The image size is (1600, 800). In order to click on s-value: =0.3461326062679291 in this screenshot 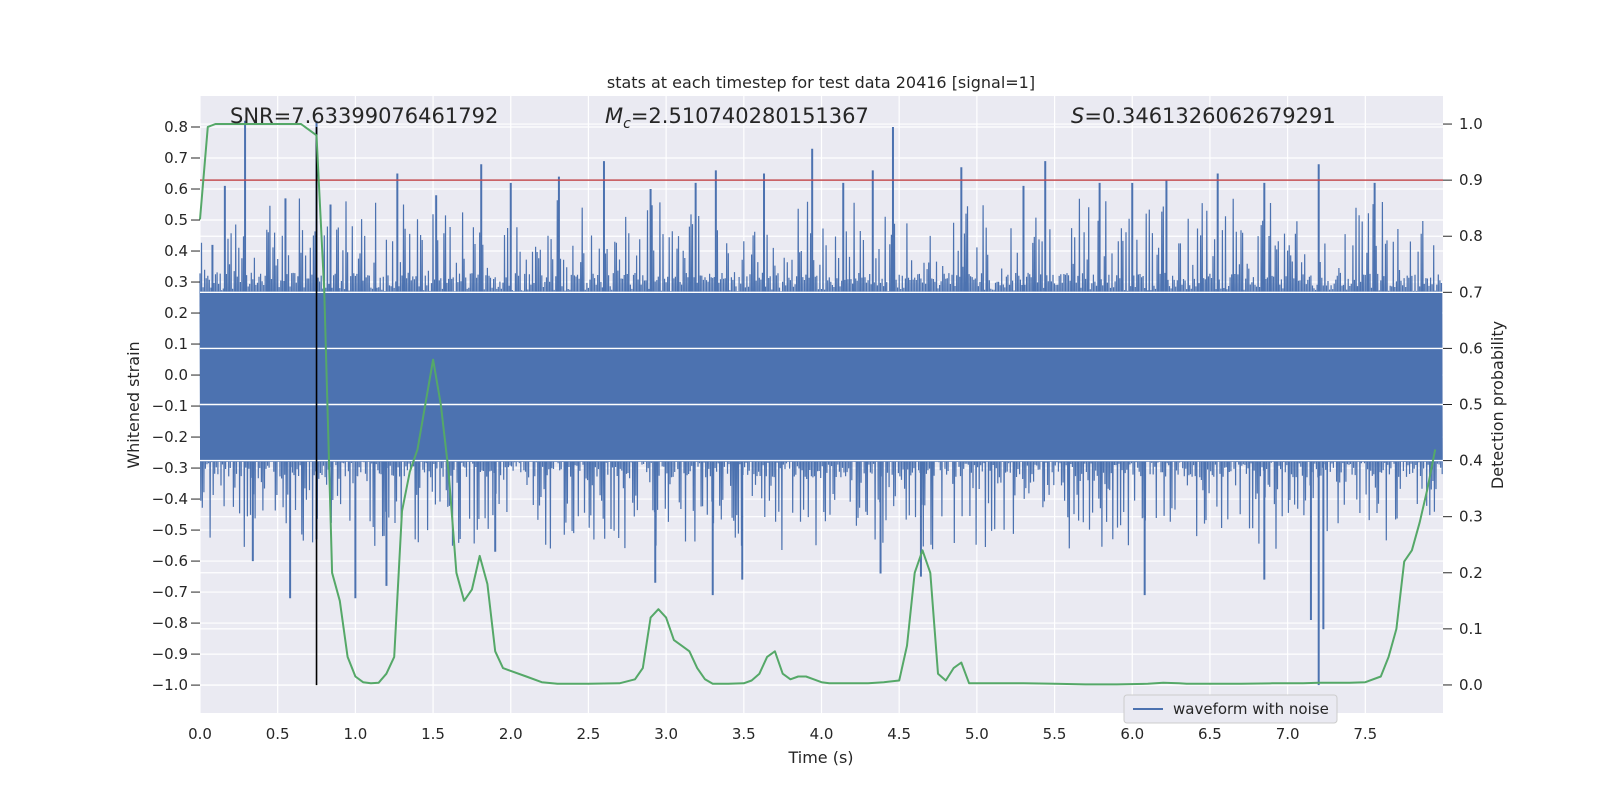, I will do `click(1209, 116)`.